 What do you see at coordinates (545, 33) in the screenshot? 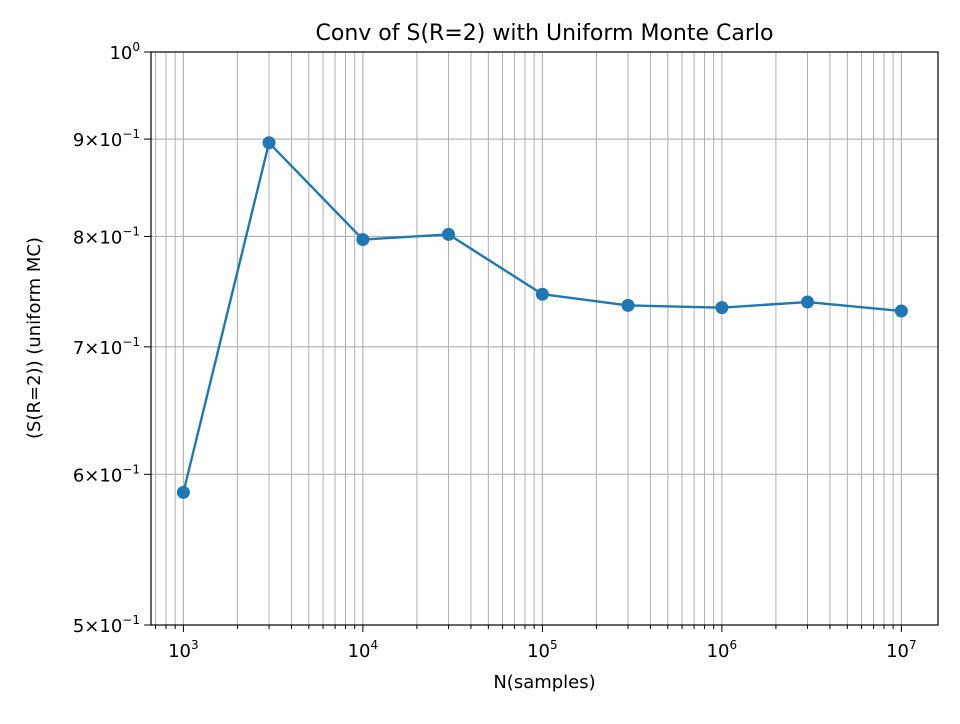
I see `chart-title: Conv of S(R=2) with Uniform Monte Carlo` at bounding box center [545, 33].